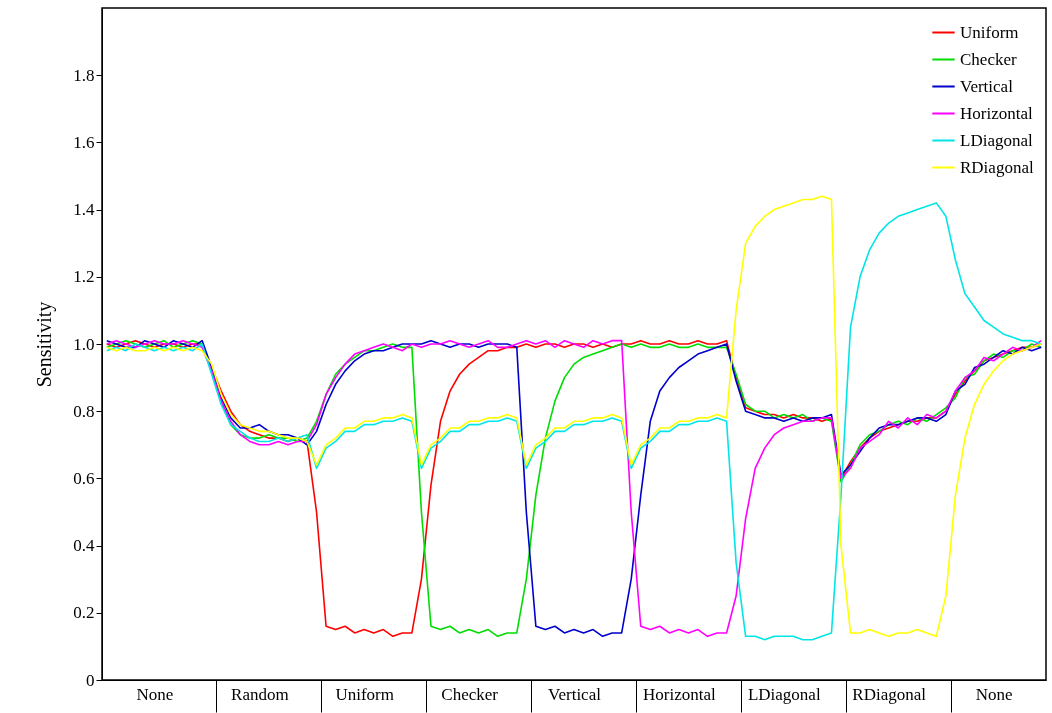 Image resolution: width=1052 pixels, height=713 pixels. I want to click on y-tick-label: 0.8, so click(84, 411).